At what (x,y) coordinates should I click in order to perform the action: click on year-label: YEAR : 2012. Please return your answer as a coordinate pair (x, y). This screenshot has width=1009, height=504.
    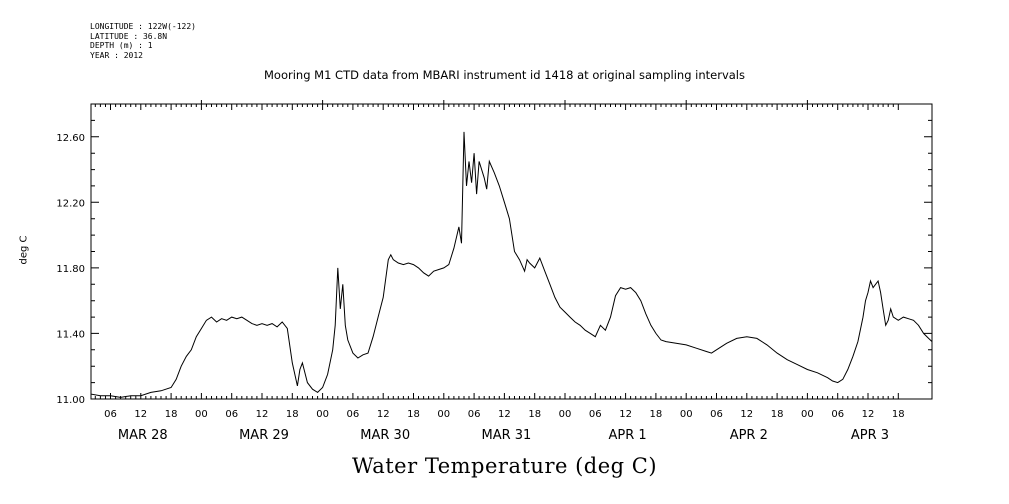
    Looking at the image, I should click on (116, 55).